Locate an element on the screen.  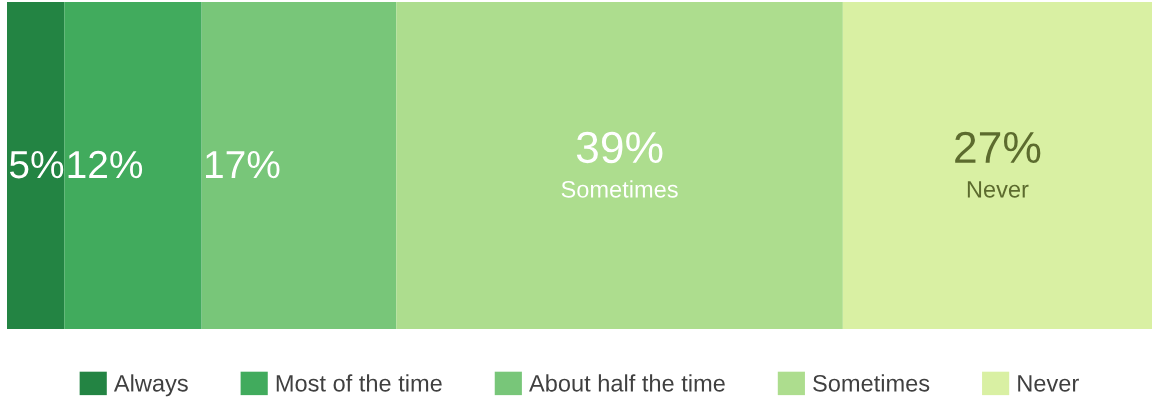
legend-label: Always is located at coordinates (150, 385).